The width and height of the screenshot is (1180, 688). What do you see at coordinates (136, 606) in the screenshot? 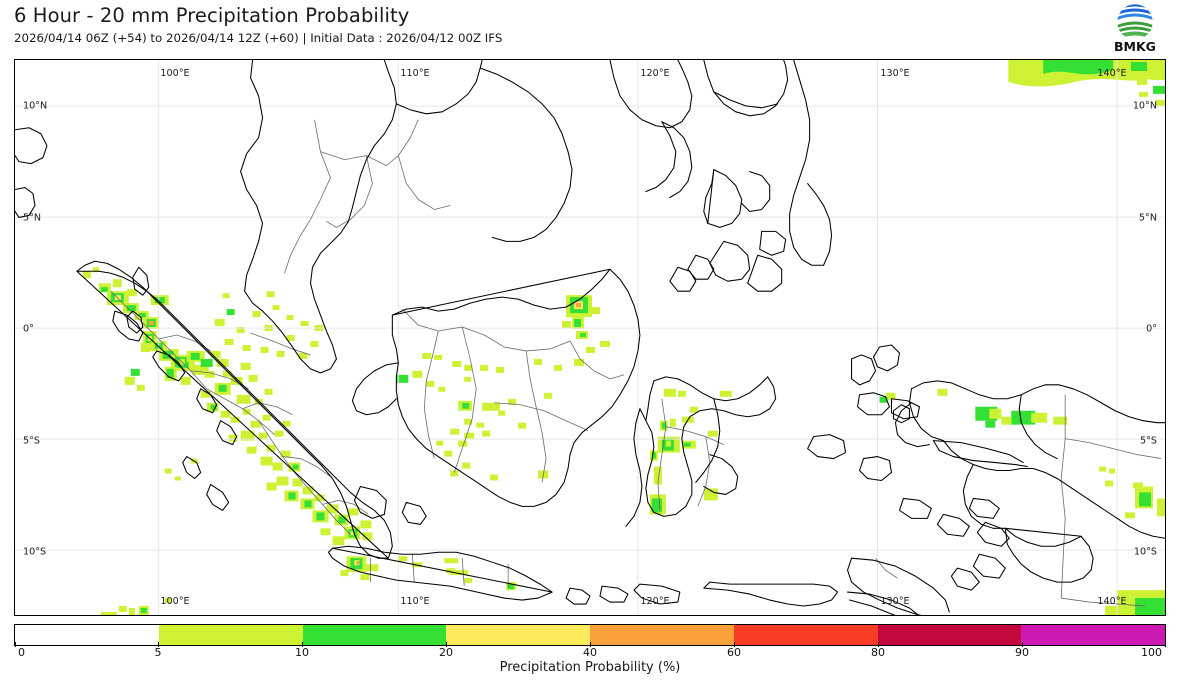
I see `precip-cluster-indian-ocean` at bounding box center [136, 606].